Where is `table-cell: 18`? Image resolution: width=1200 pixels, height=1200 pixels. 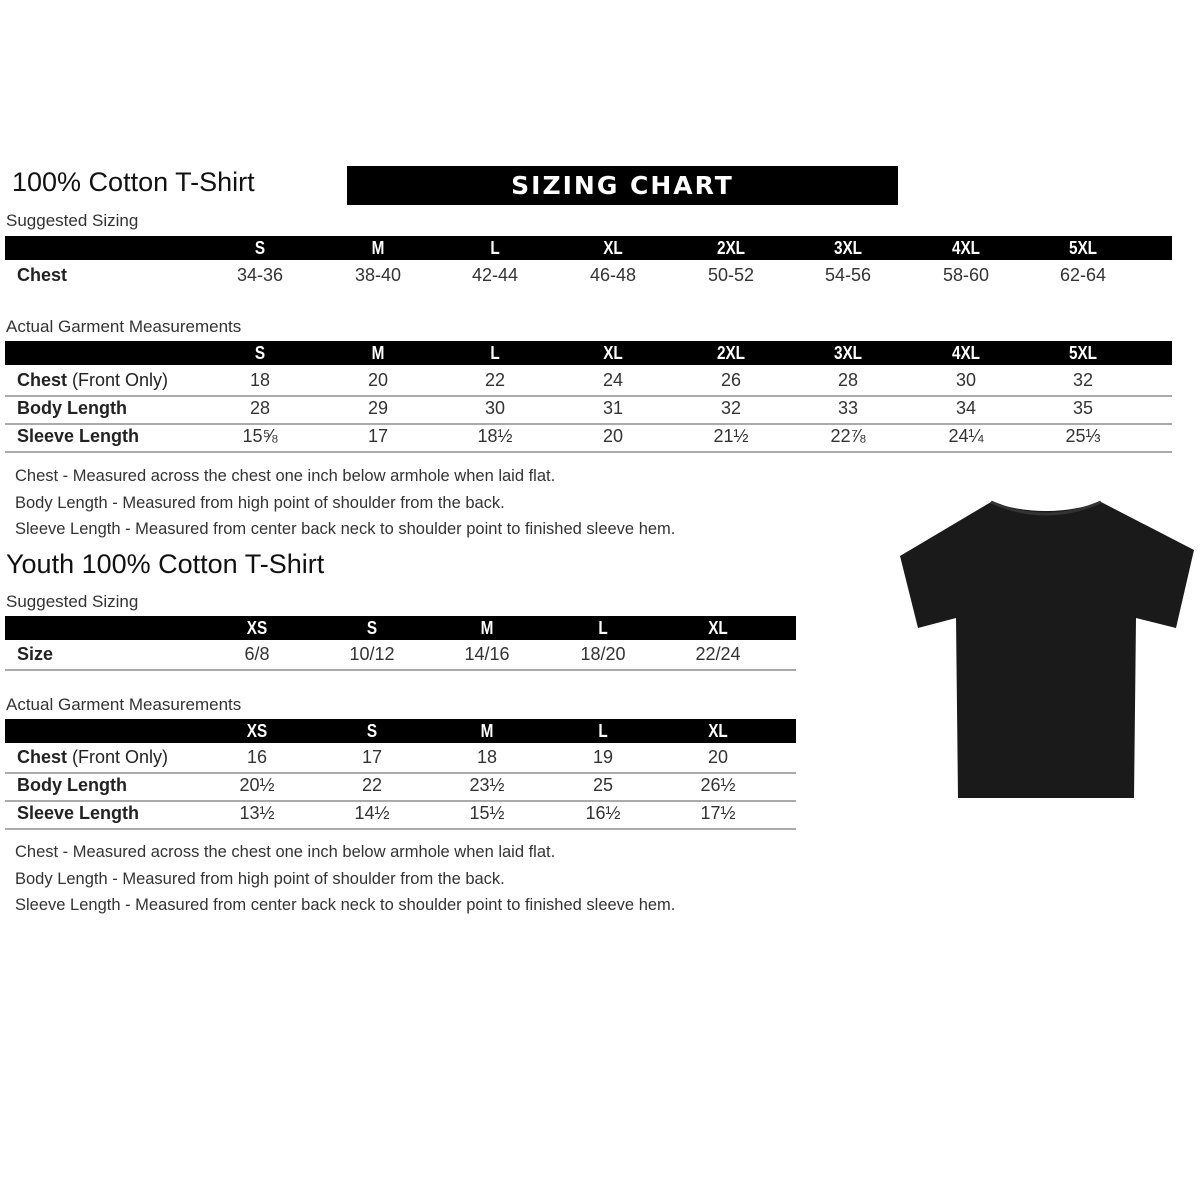 table-cell: 18 is located at coordinates (487, 757).